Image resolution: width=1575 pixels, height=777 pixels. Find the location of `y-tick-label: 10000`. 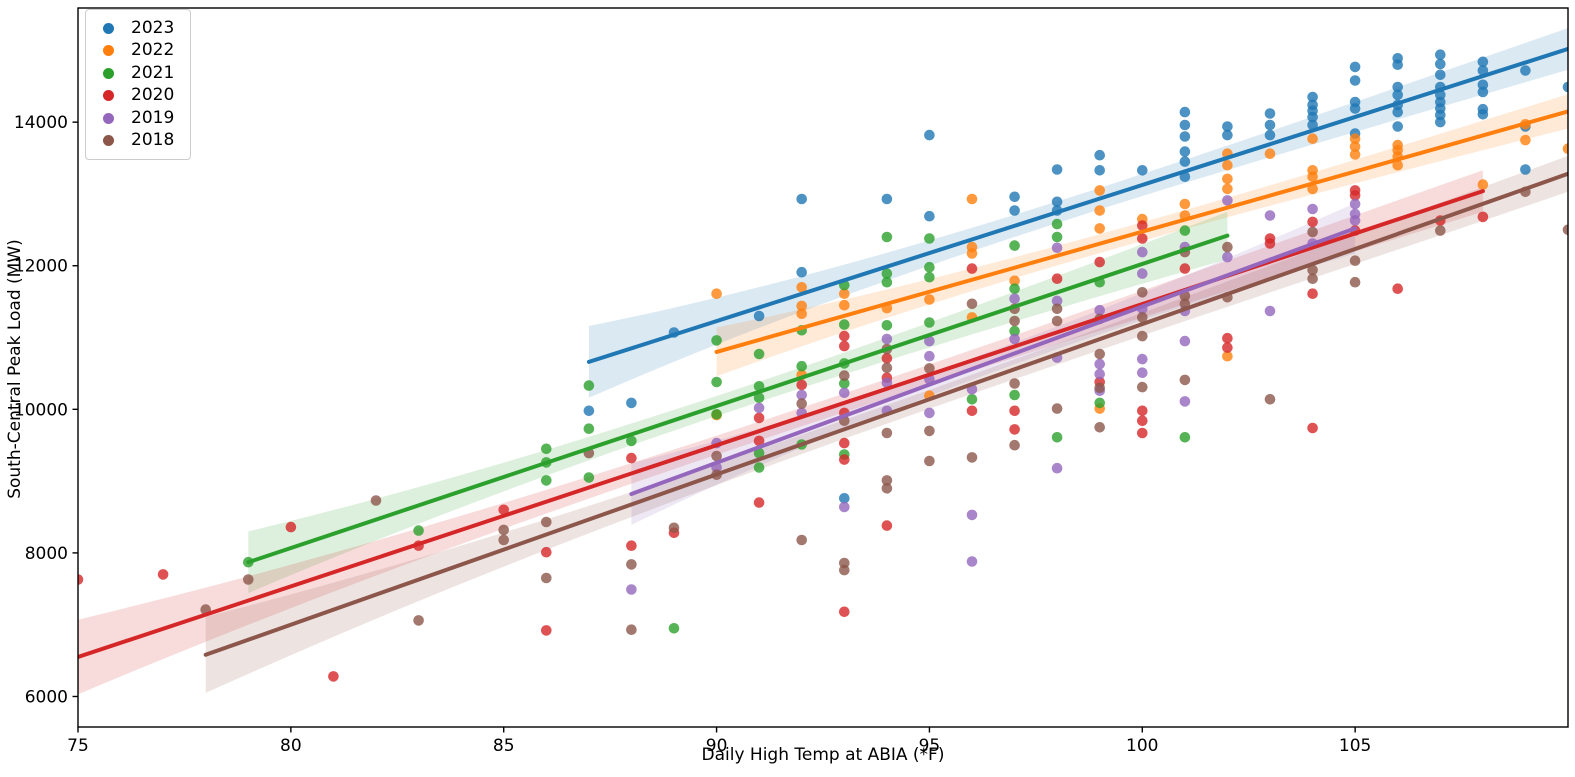

y-tick-label: 10000 is located at coordinates (41, 410).